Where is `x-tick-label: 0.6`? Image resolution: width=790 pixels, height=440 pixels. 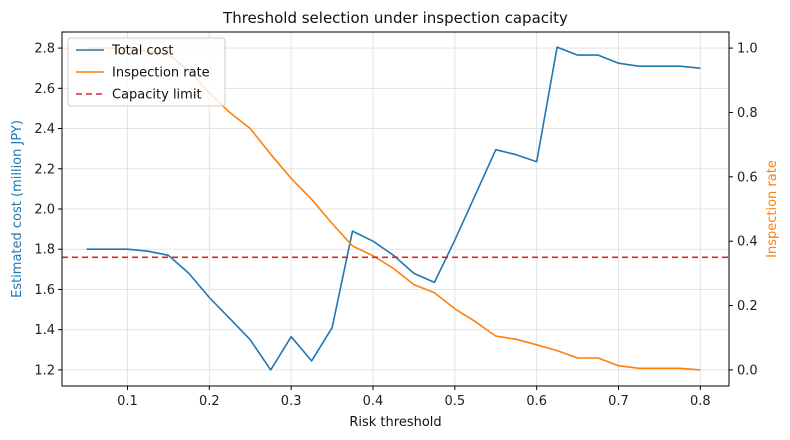
x-tick-label: 0.6 is located at coordinates (536, 401).